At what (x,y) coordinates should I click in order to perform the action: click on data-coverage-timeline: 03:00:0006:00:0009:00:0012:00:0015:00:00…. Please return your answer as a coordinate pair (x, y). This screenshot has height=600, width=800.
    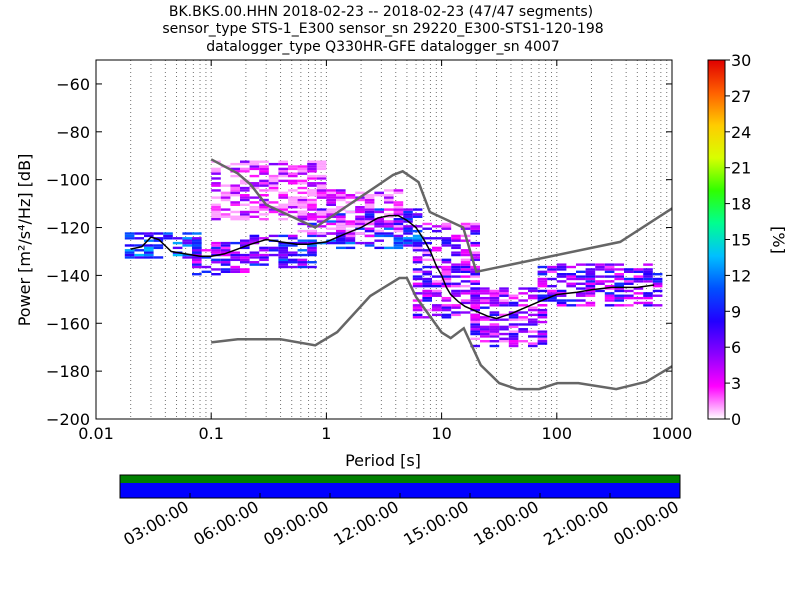
    Looking at the image, I should click on (400, 511).